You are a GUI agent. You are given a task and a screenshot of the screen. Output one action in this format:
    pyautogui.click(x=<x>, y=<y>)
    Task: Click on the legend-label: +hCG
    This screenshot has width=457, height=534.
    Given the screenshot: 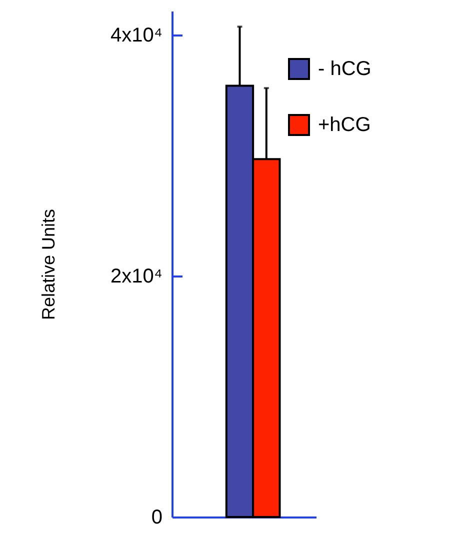 What is the action you would take?
    pyautogui.click(x=344, y=125)
    